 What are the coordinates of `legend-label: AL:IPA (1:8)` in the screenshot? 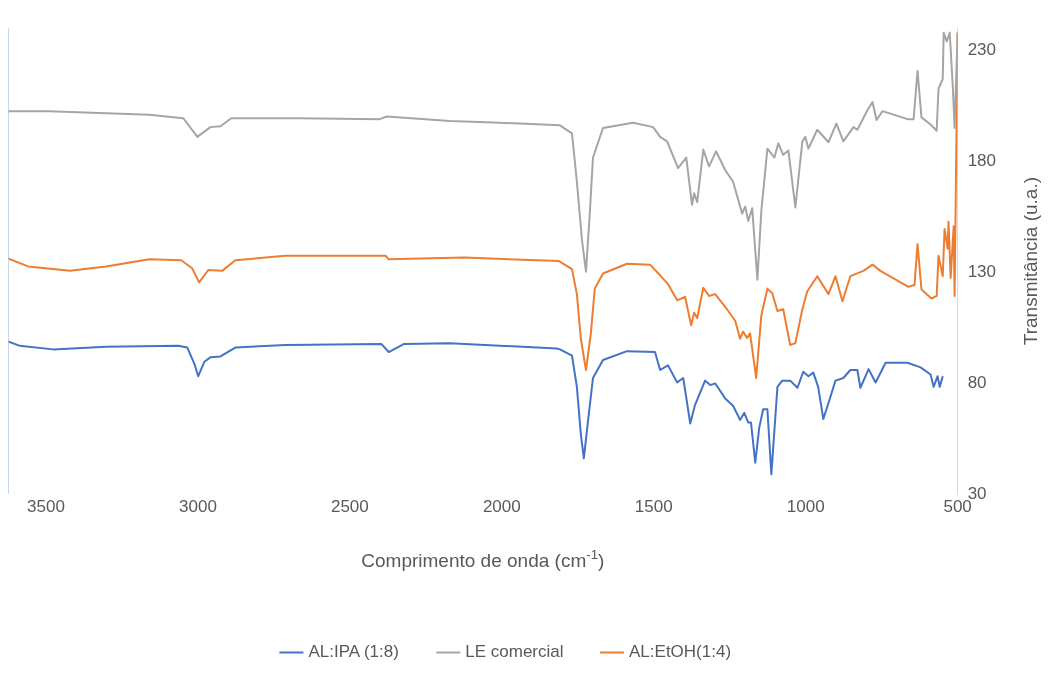 It's located at (353, 652).